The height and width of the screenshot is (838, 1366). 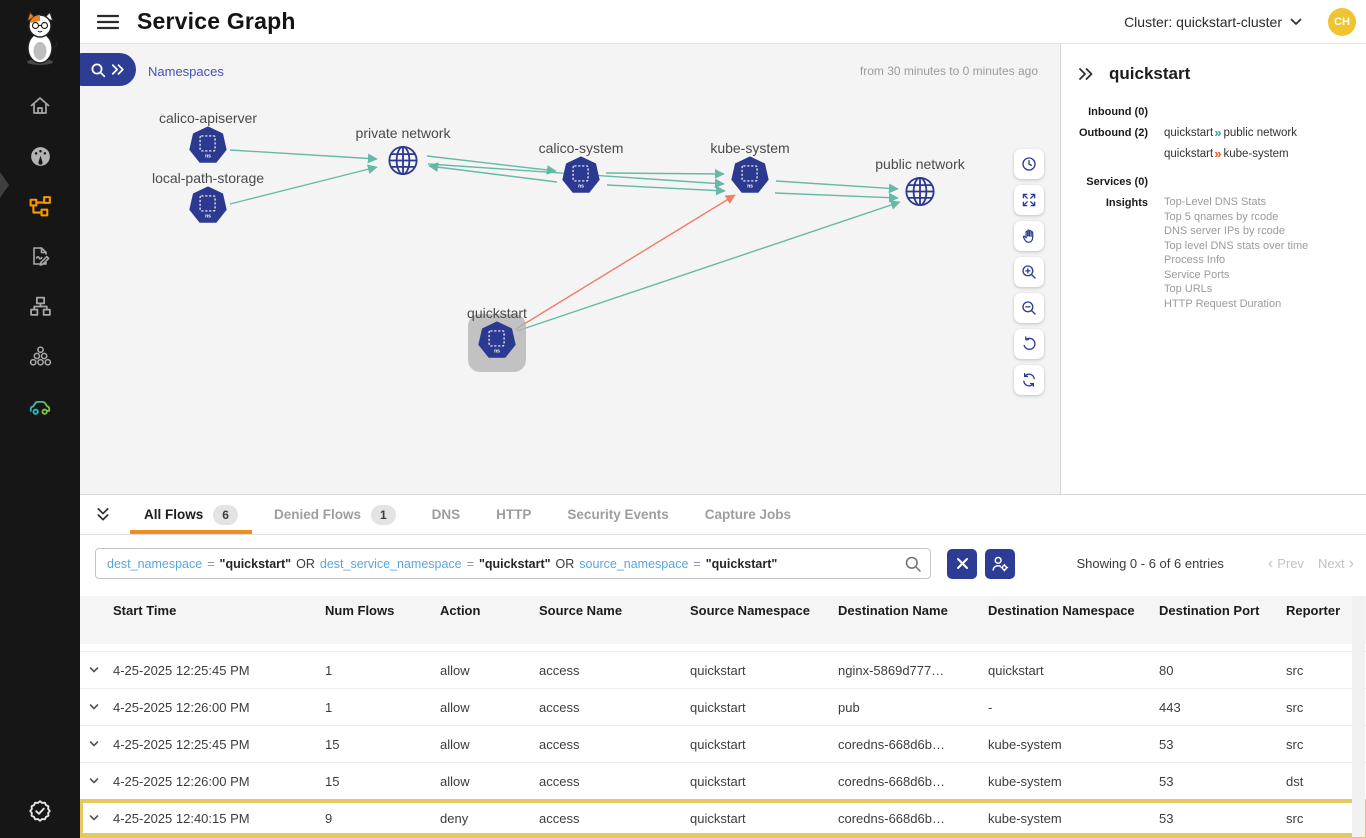 I want to click on sidebar-item-verified, so click(x=40, y=811).